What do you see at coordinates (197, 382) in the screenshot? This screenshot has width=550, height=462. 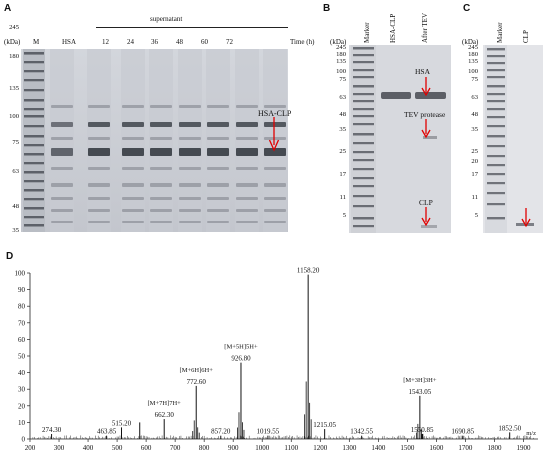 I see `peak-mz-label: 772.60` at bounding box center [197, 382].